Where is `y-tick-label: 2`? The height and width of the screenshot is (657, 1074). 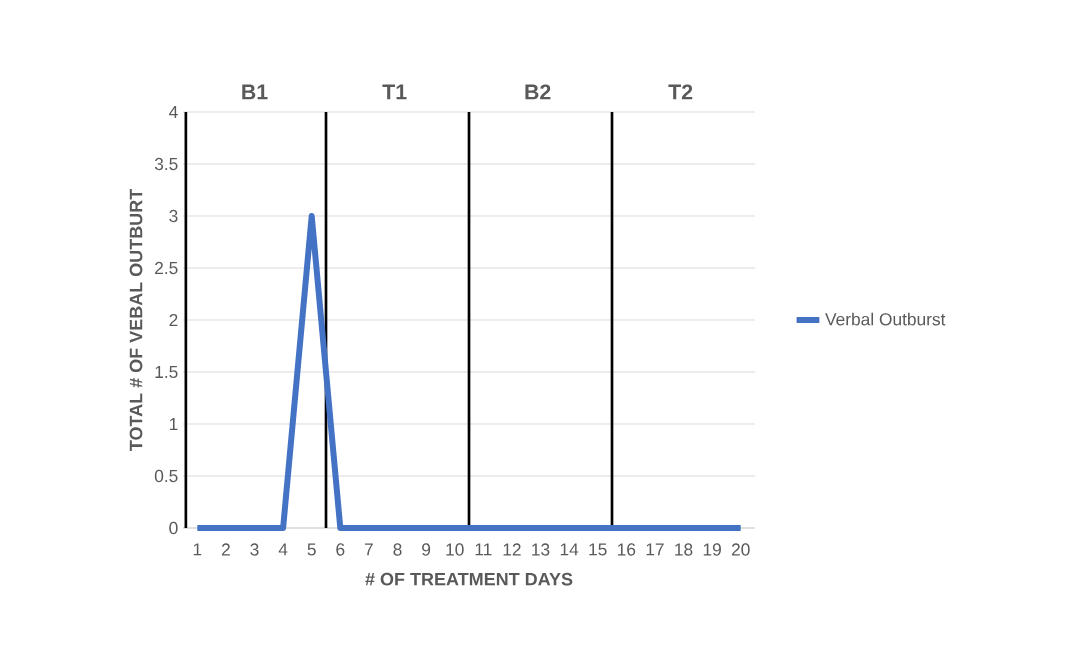
y-tick-label: 2 is located at coordinates (173, 320).